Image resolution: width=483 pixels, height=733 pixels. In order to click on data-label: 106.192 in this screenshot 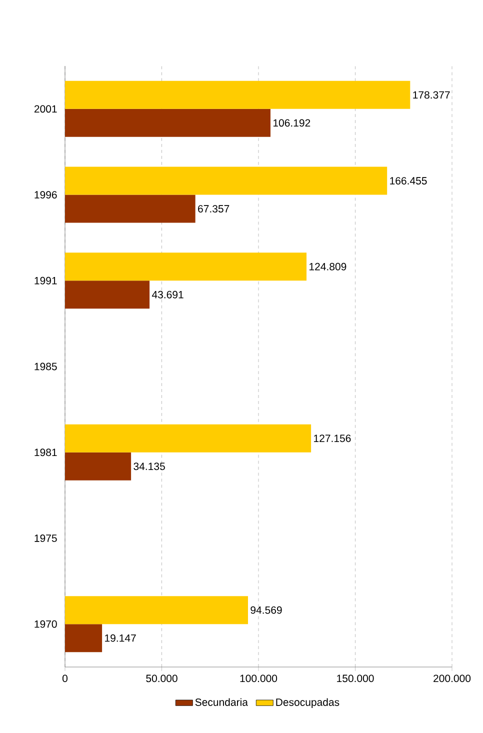, I will do `click(291, 123)`.